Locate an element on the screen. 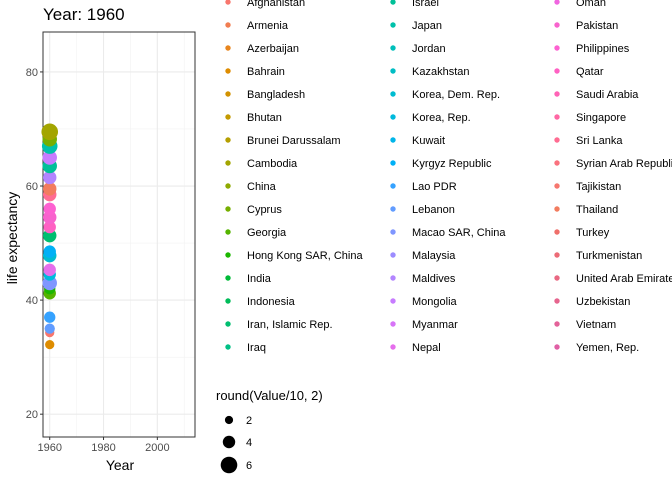 This screenshot has width=672, height=480. size-legend-label: 2 is located at coordinates (249, 421).